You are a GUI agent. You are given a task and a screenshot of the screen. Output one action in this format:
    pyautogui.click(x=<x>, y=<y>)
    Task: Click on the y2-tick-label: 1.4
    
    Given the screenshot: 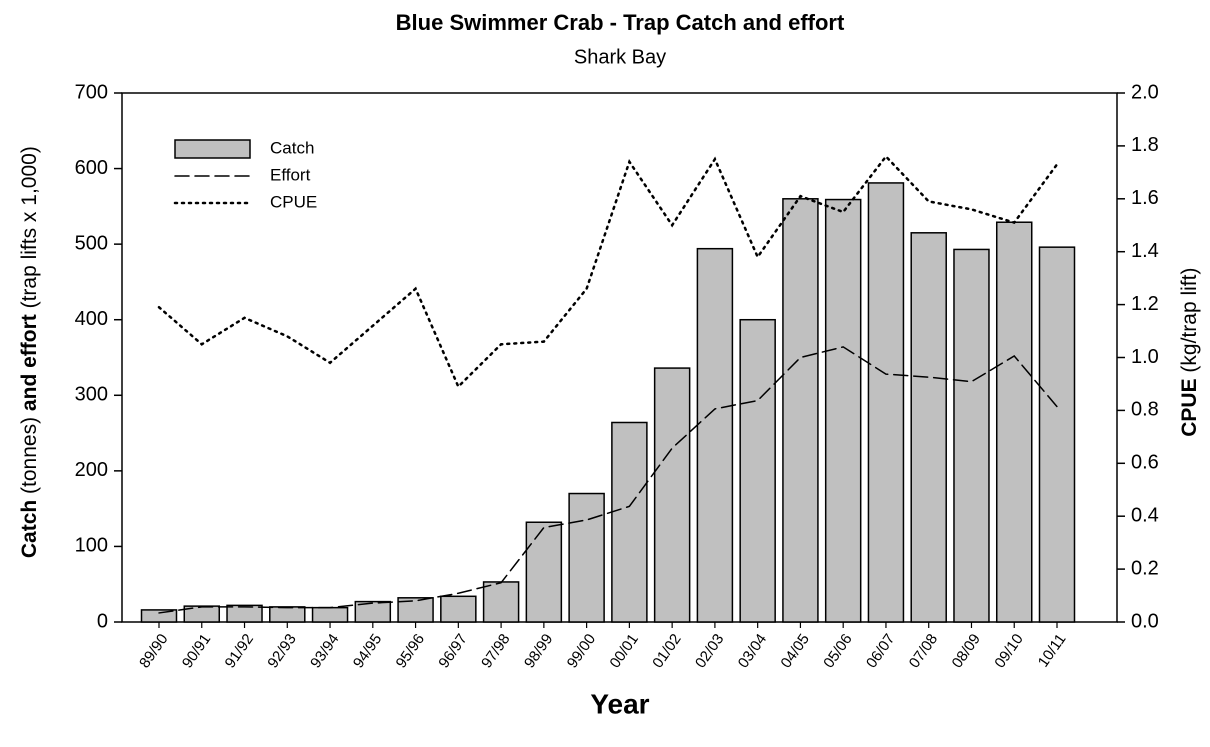 What is the action you would take?
    pyautogui.click(x=1145, y=251)
    